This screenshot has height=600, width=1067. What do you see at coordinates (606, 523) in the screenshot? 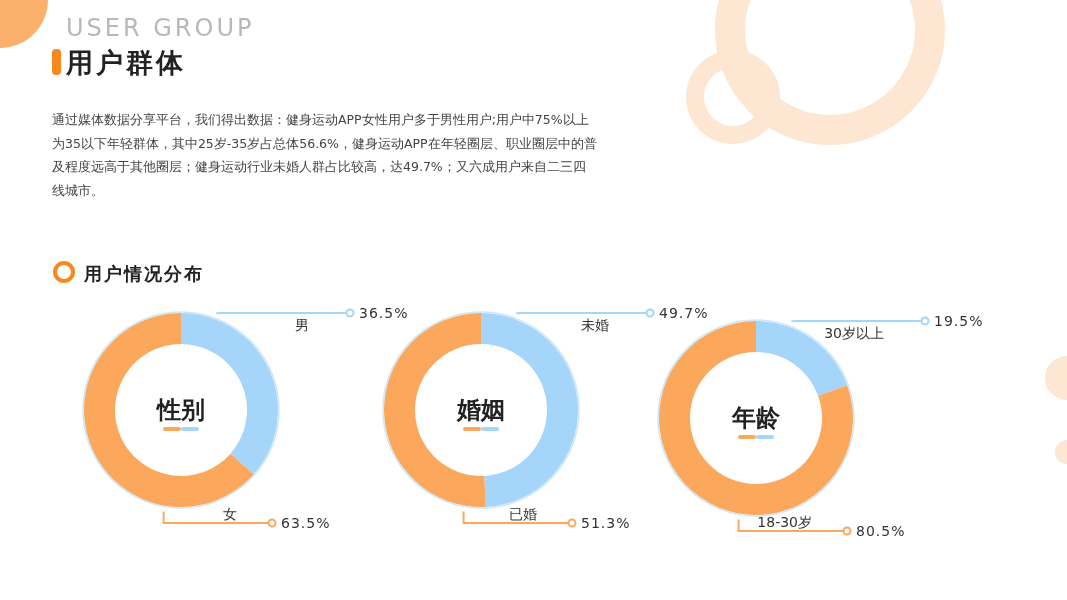
I see `data-label: 51.3%` at bounding box center [606, 523].